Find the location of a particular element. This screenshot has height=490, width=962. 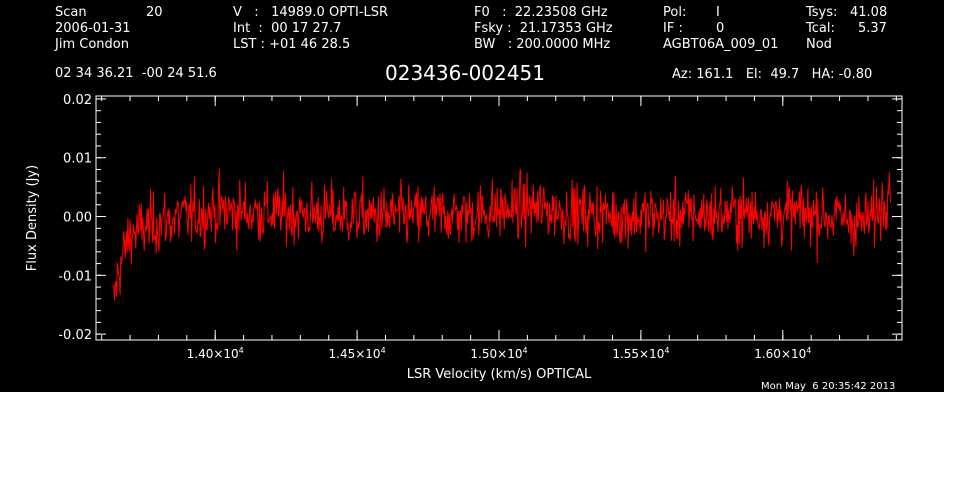

render-timestamp: Mon May 6 20:35:42 2013 is located at coordinates (828, 386).